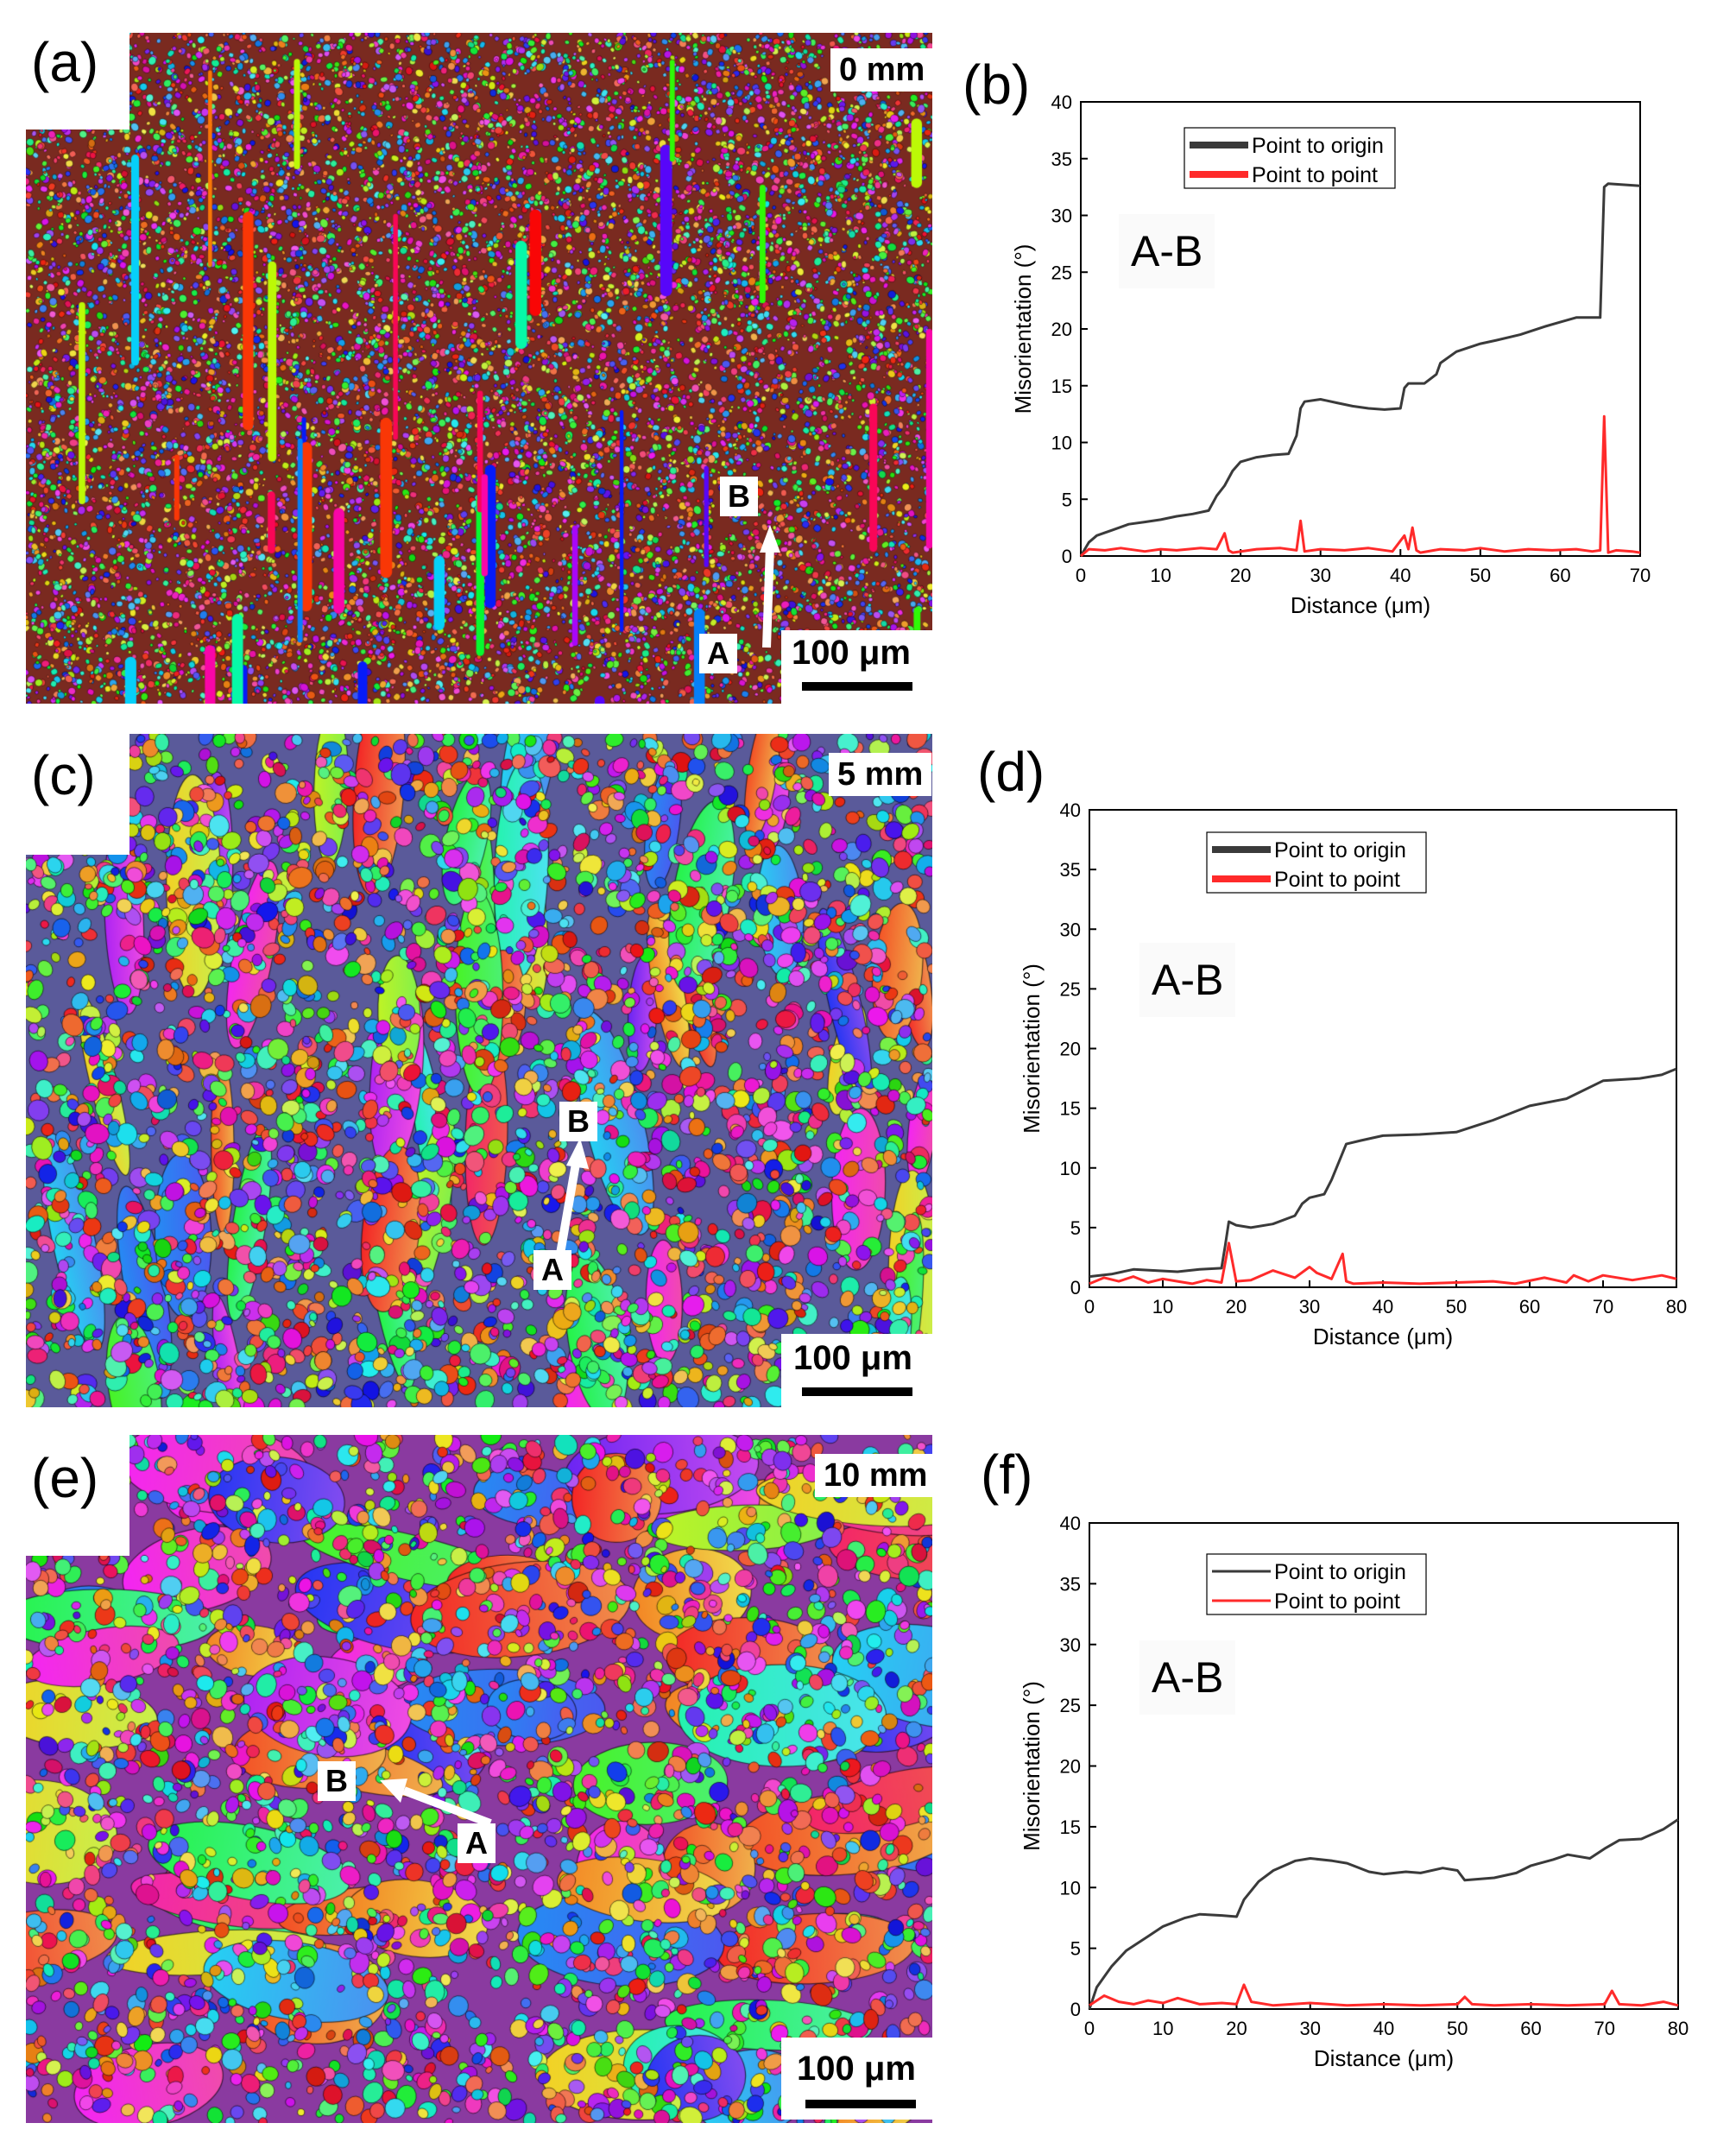  Describe the element at coordinates (882, 70) in the screenshot. I see `depth-label-a: 0 mm` at that location.